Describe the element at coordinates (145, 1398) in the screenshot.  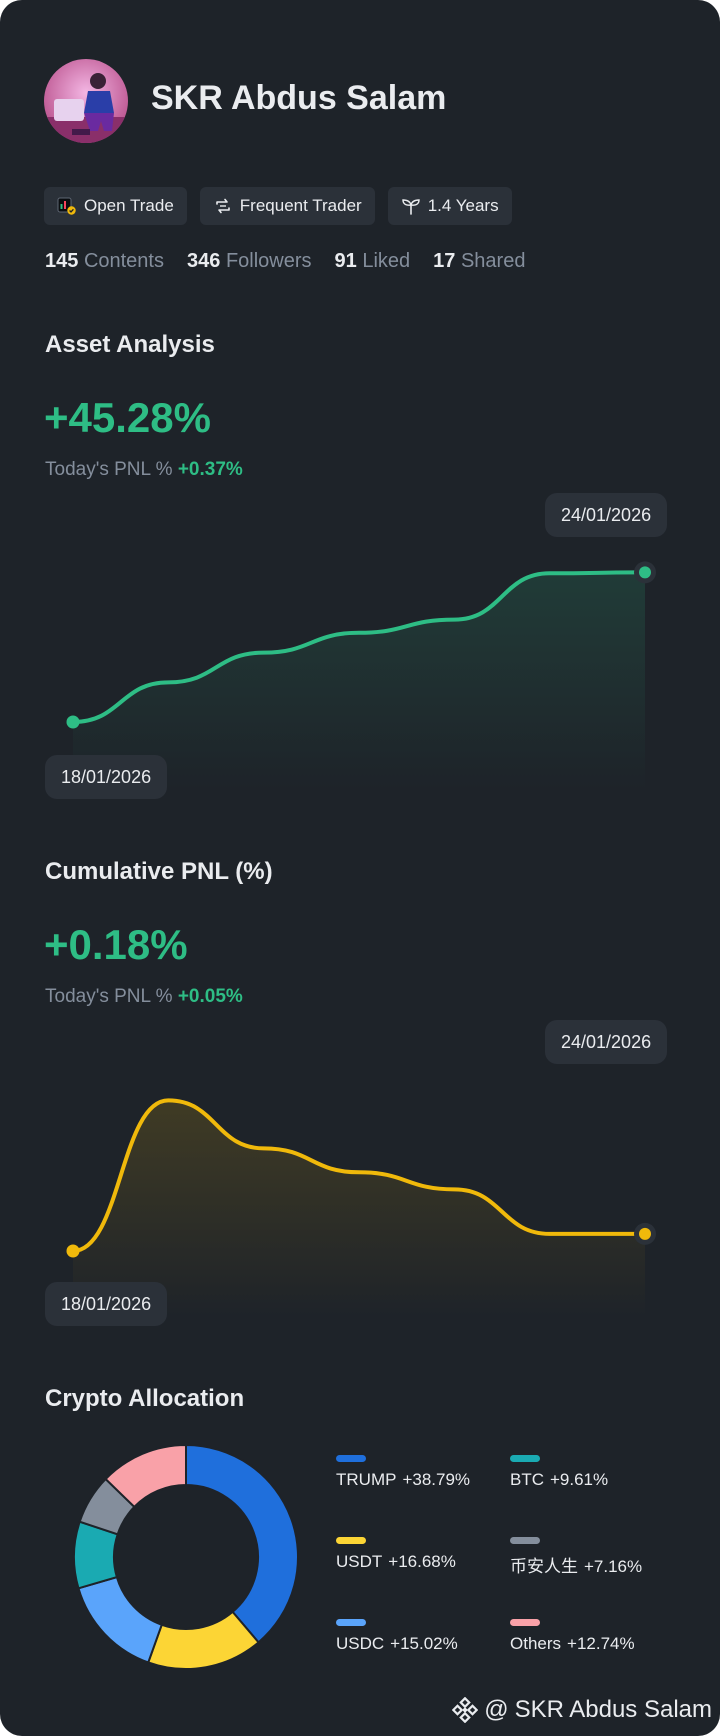
I see `crypto-allocation-title: Crypto Allocation` at that location.